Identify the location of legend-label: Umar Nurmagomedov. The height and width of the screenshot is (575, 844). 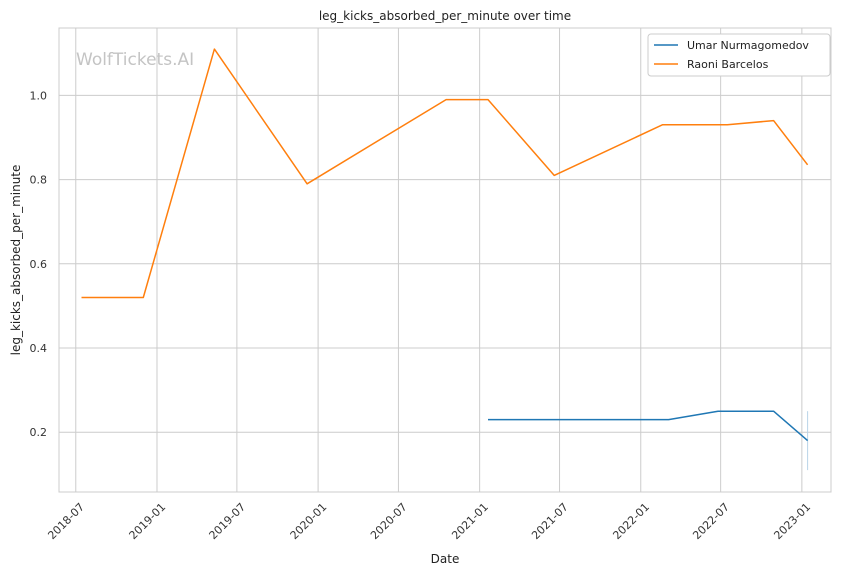
(748, 45).